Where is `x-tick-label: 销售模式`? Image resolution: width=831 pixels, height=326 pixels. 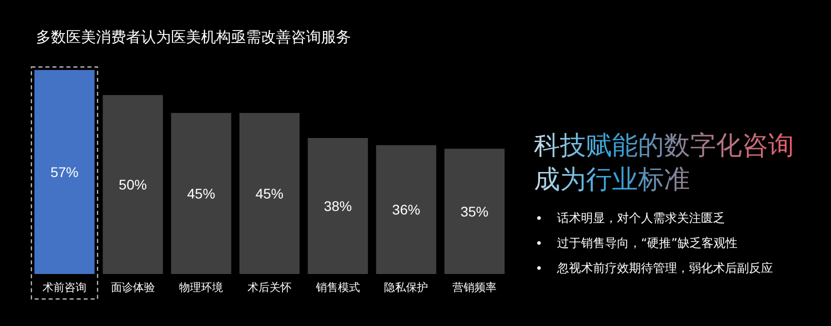 x-tick-label: 销售模式 is located at coordinates (337, 287).